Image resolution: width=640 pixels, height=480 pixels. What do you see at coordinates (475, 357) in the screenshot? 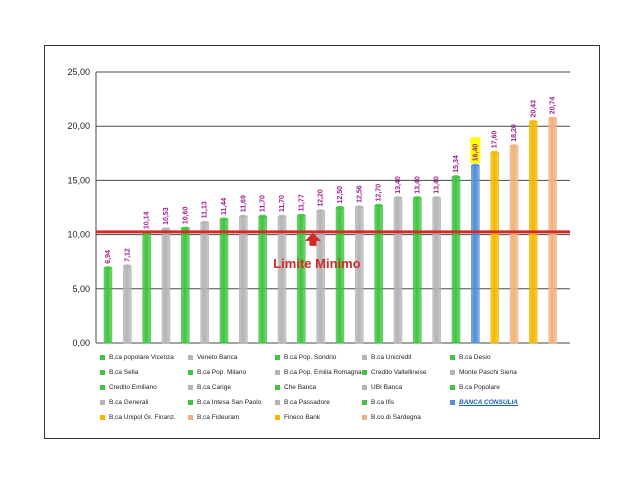
I see `legend-label: B.ca Desio` at bounding box center [475, 357].